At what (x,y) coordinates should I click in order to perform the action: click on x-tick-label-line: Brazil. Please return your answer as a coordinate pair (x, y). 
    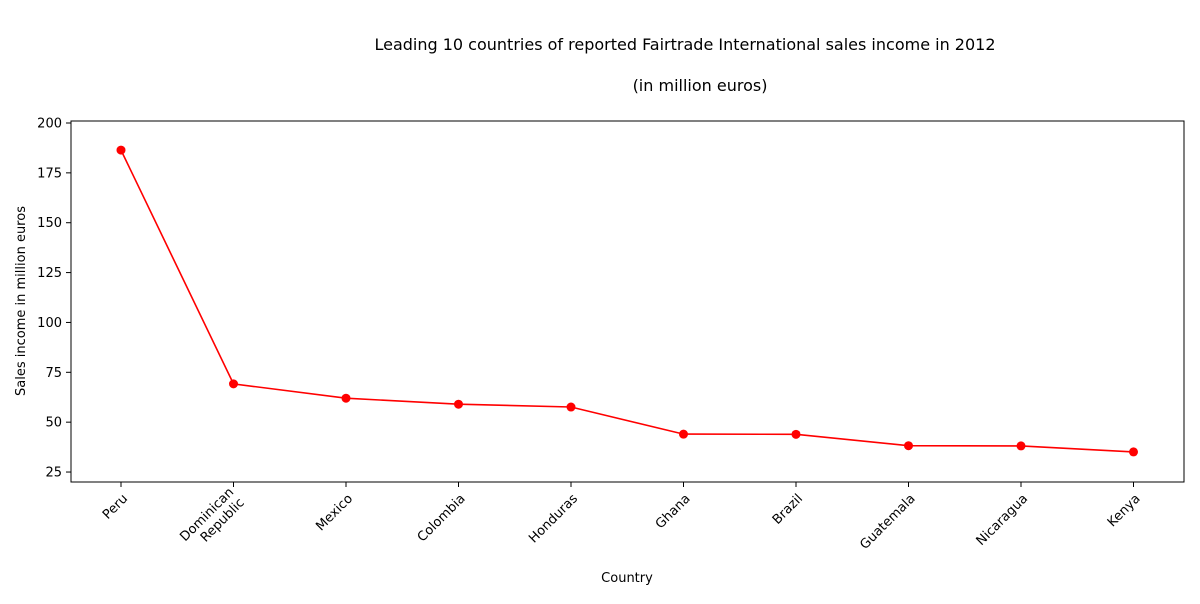
    Looking at the image, I should click on (788, 509).